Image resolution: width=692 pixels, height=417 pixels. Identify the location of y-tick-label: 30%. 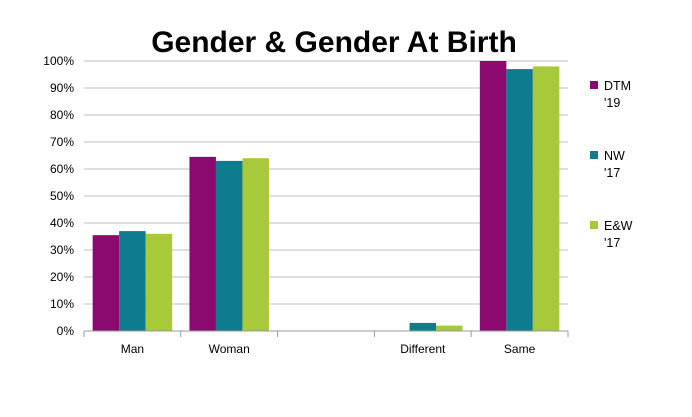
(62, 250).